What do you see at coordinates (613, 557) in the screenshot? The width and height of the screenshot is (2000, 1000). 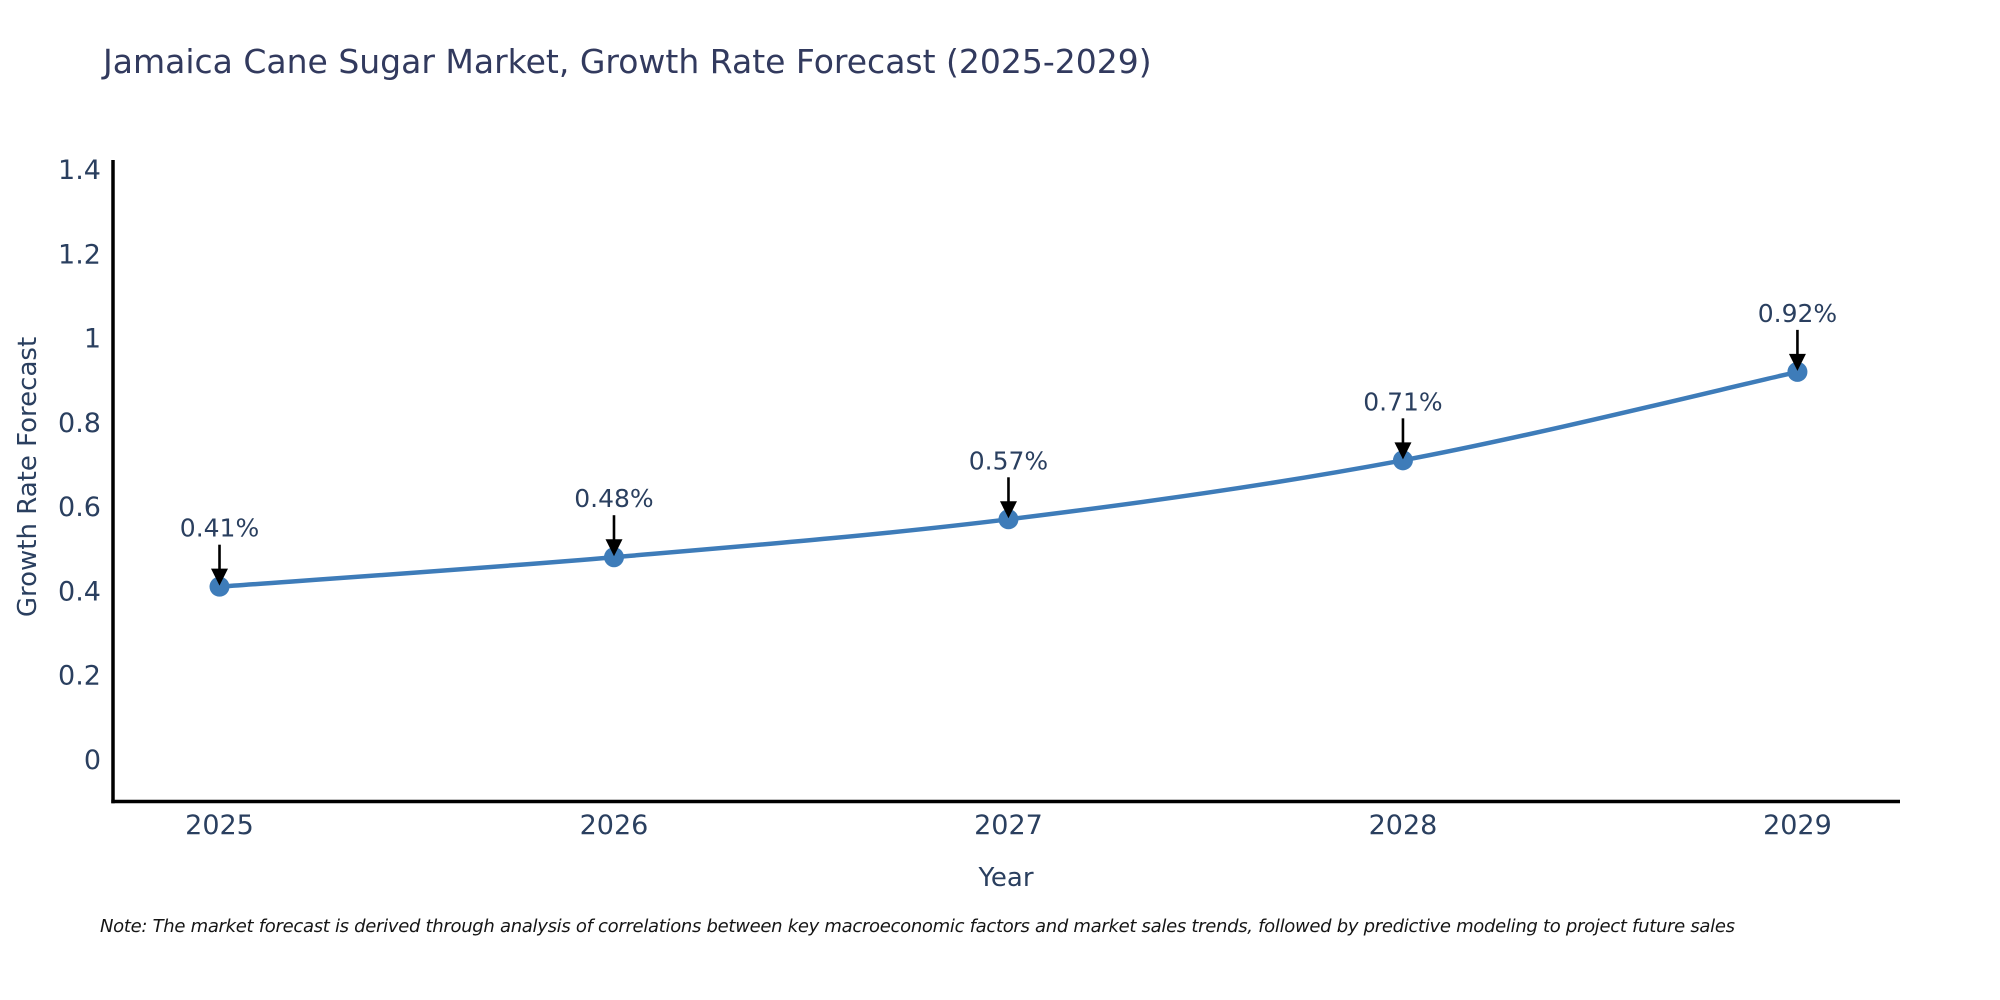 I see `data-point-2026` at bounding box center [613, 557].